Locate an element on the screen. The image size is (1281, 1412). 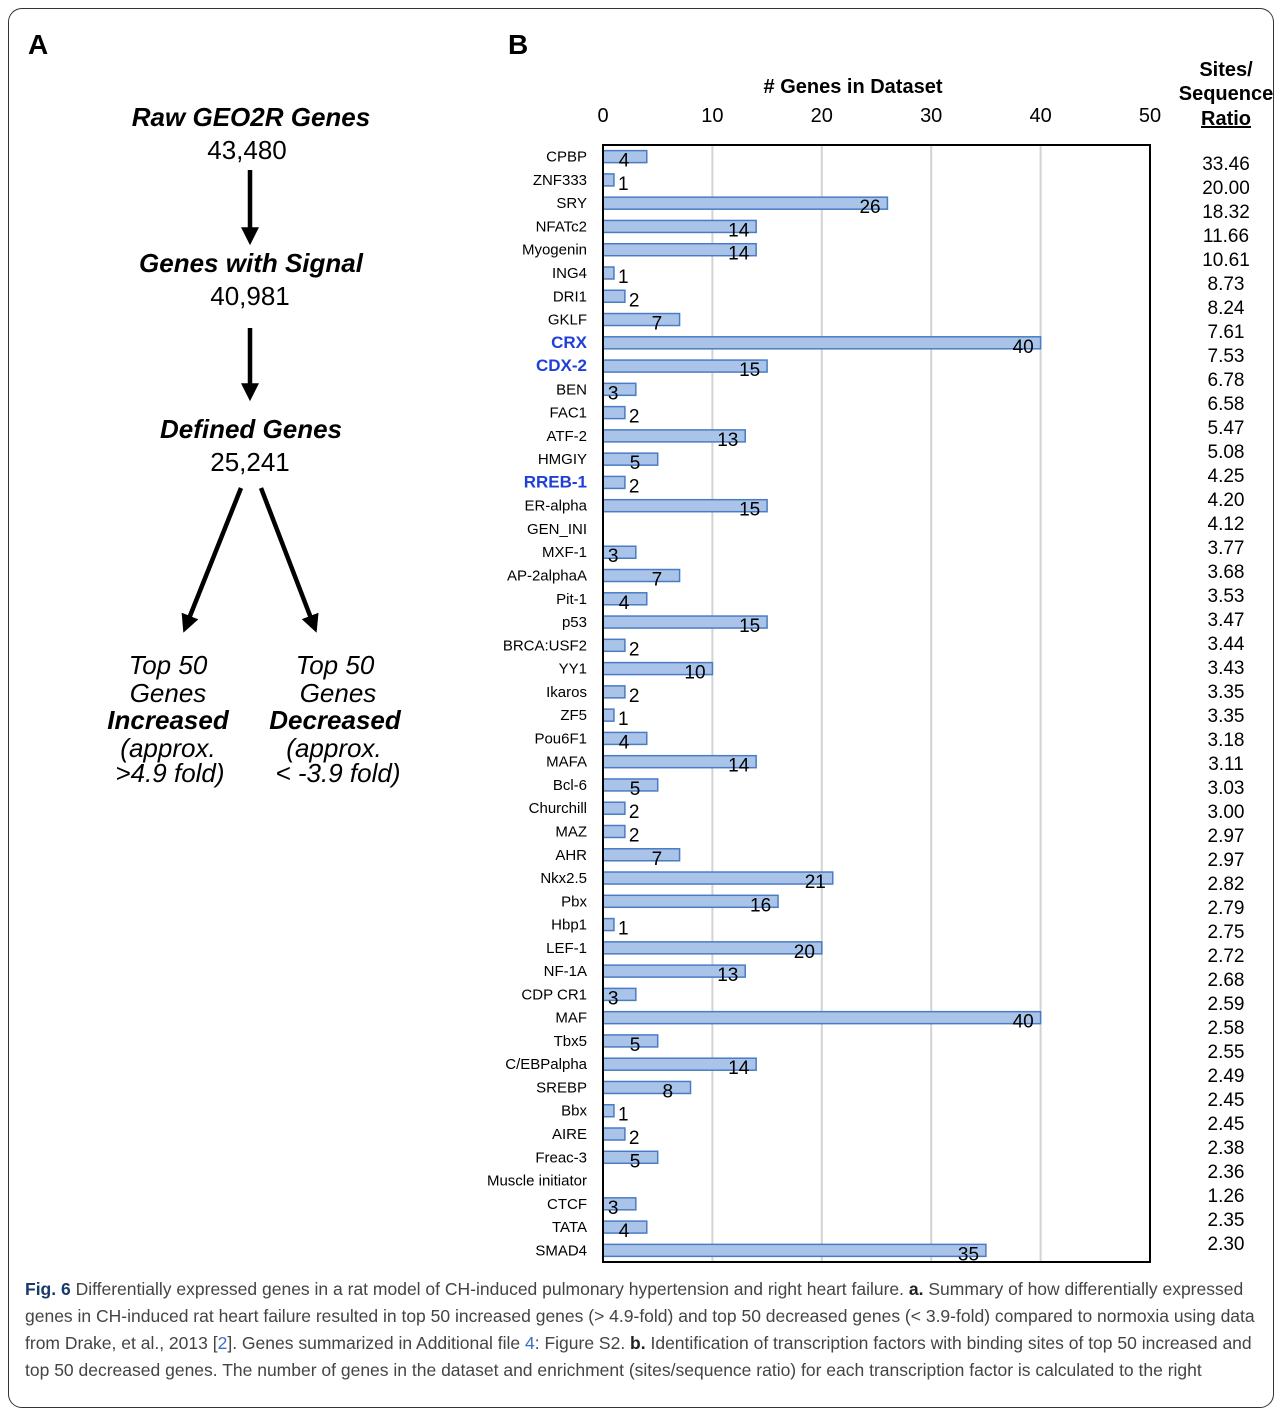
category-label: p53 is located at coordinates (574, 622).